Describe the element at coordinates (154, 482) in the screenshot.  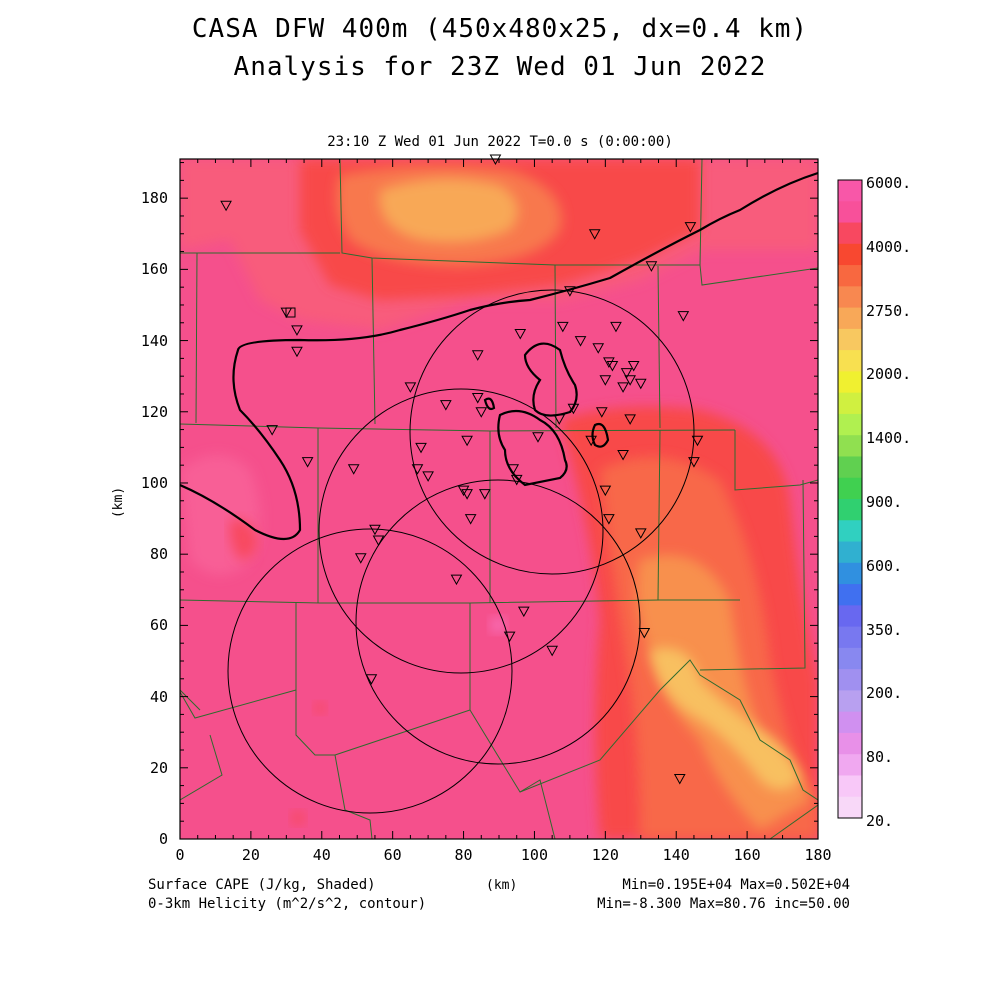
I see `y-tick-label: 100` at that location.